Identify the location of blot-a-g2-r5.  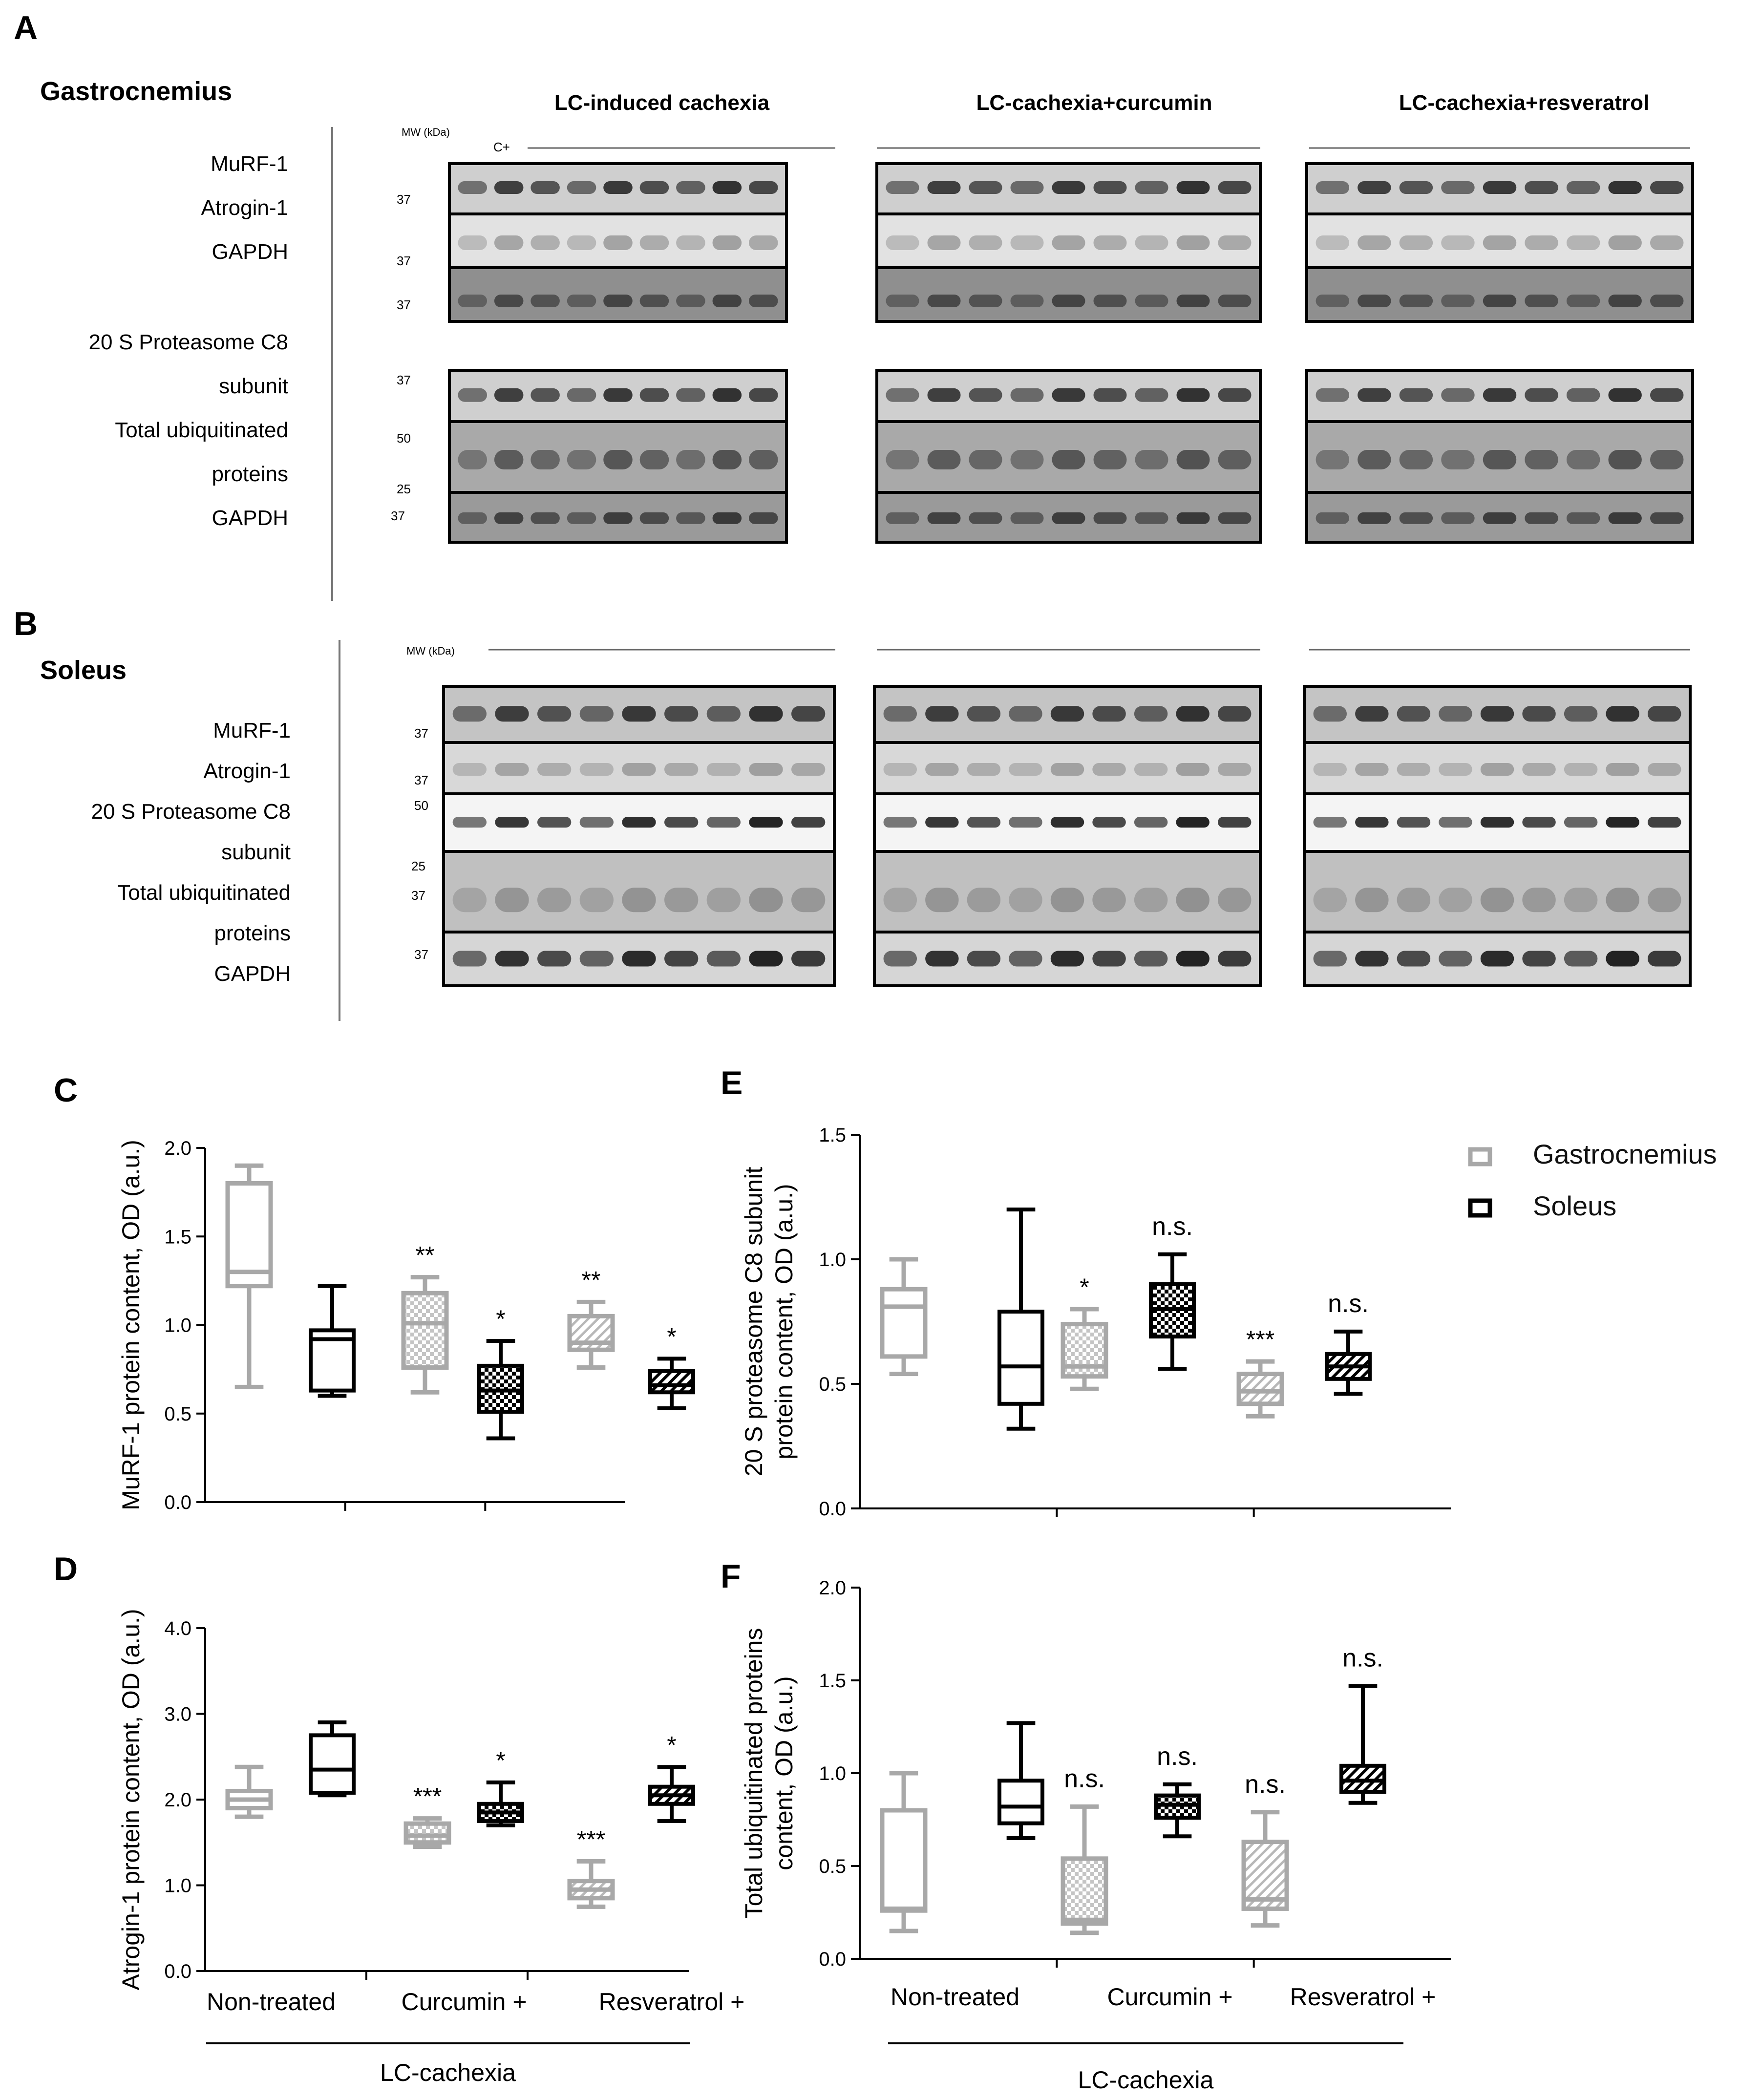
(1068, 457).